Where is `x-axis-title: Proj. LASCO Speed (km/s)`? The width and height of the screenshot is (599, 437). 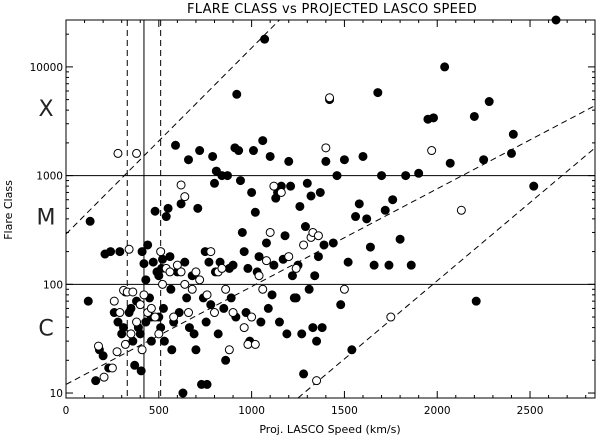
x-axis-title: Proj. LASCO Speed (km/s) is located at coordinates (329, 429).